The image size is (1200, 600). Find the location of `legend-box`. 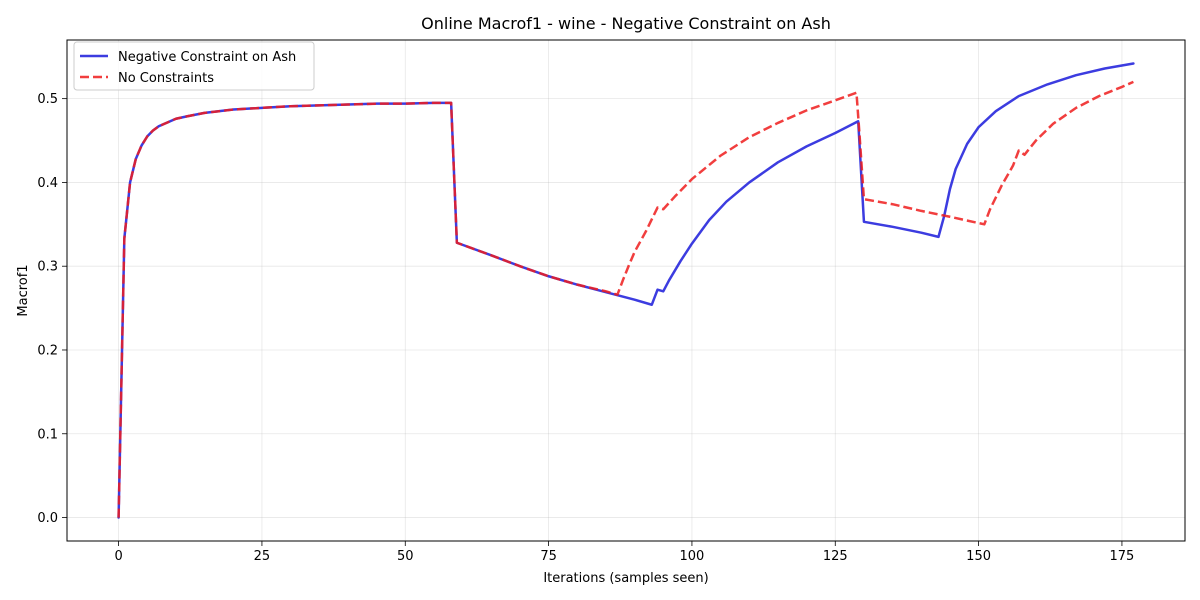

legend-box is located at coordinates (194, 66).